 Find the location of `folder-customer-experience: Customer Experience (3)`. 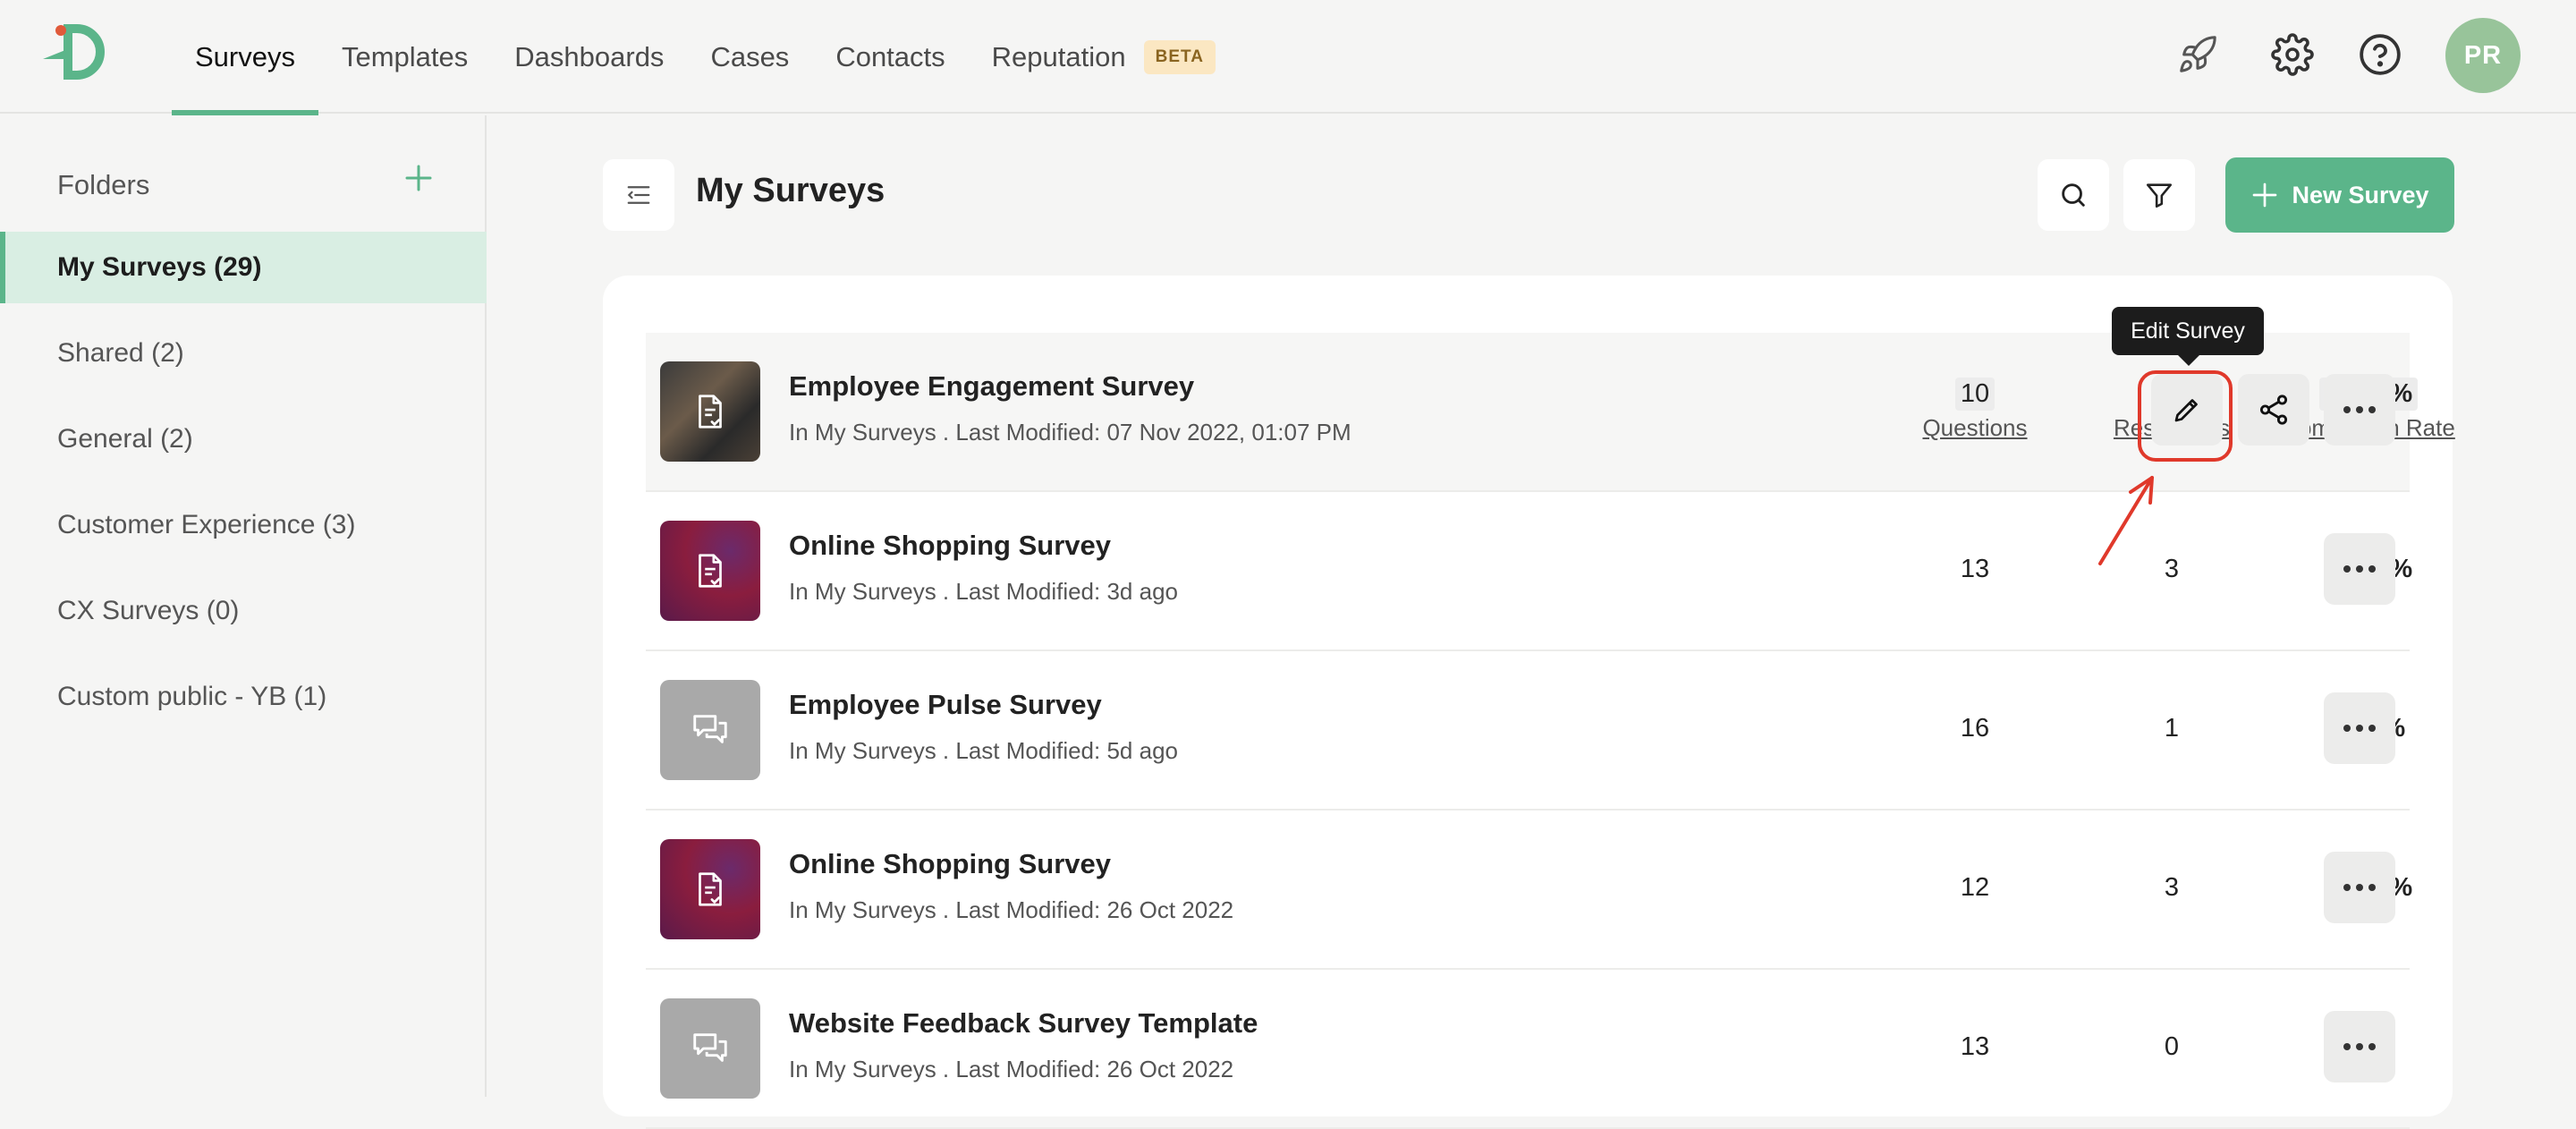

folder-customer-experience: Customer Experience (3) is located at coordinates (243, 525).